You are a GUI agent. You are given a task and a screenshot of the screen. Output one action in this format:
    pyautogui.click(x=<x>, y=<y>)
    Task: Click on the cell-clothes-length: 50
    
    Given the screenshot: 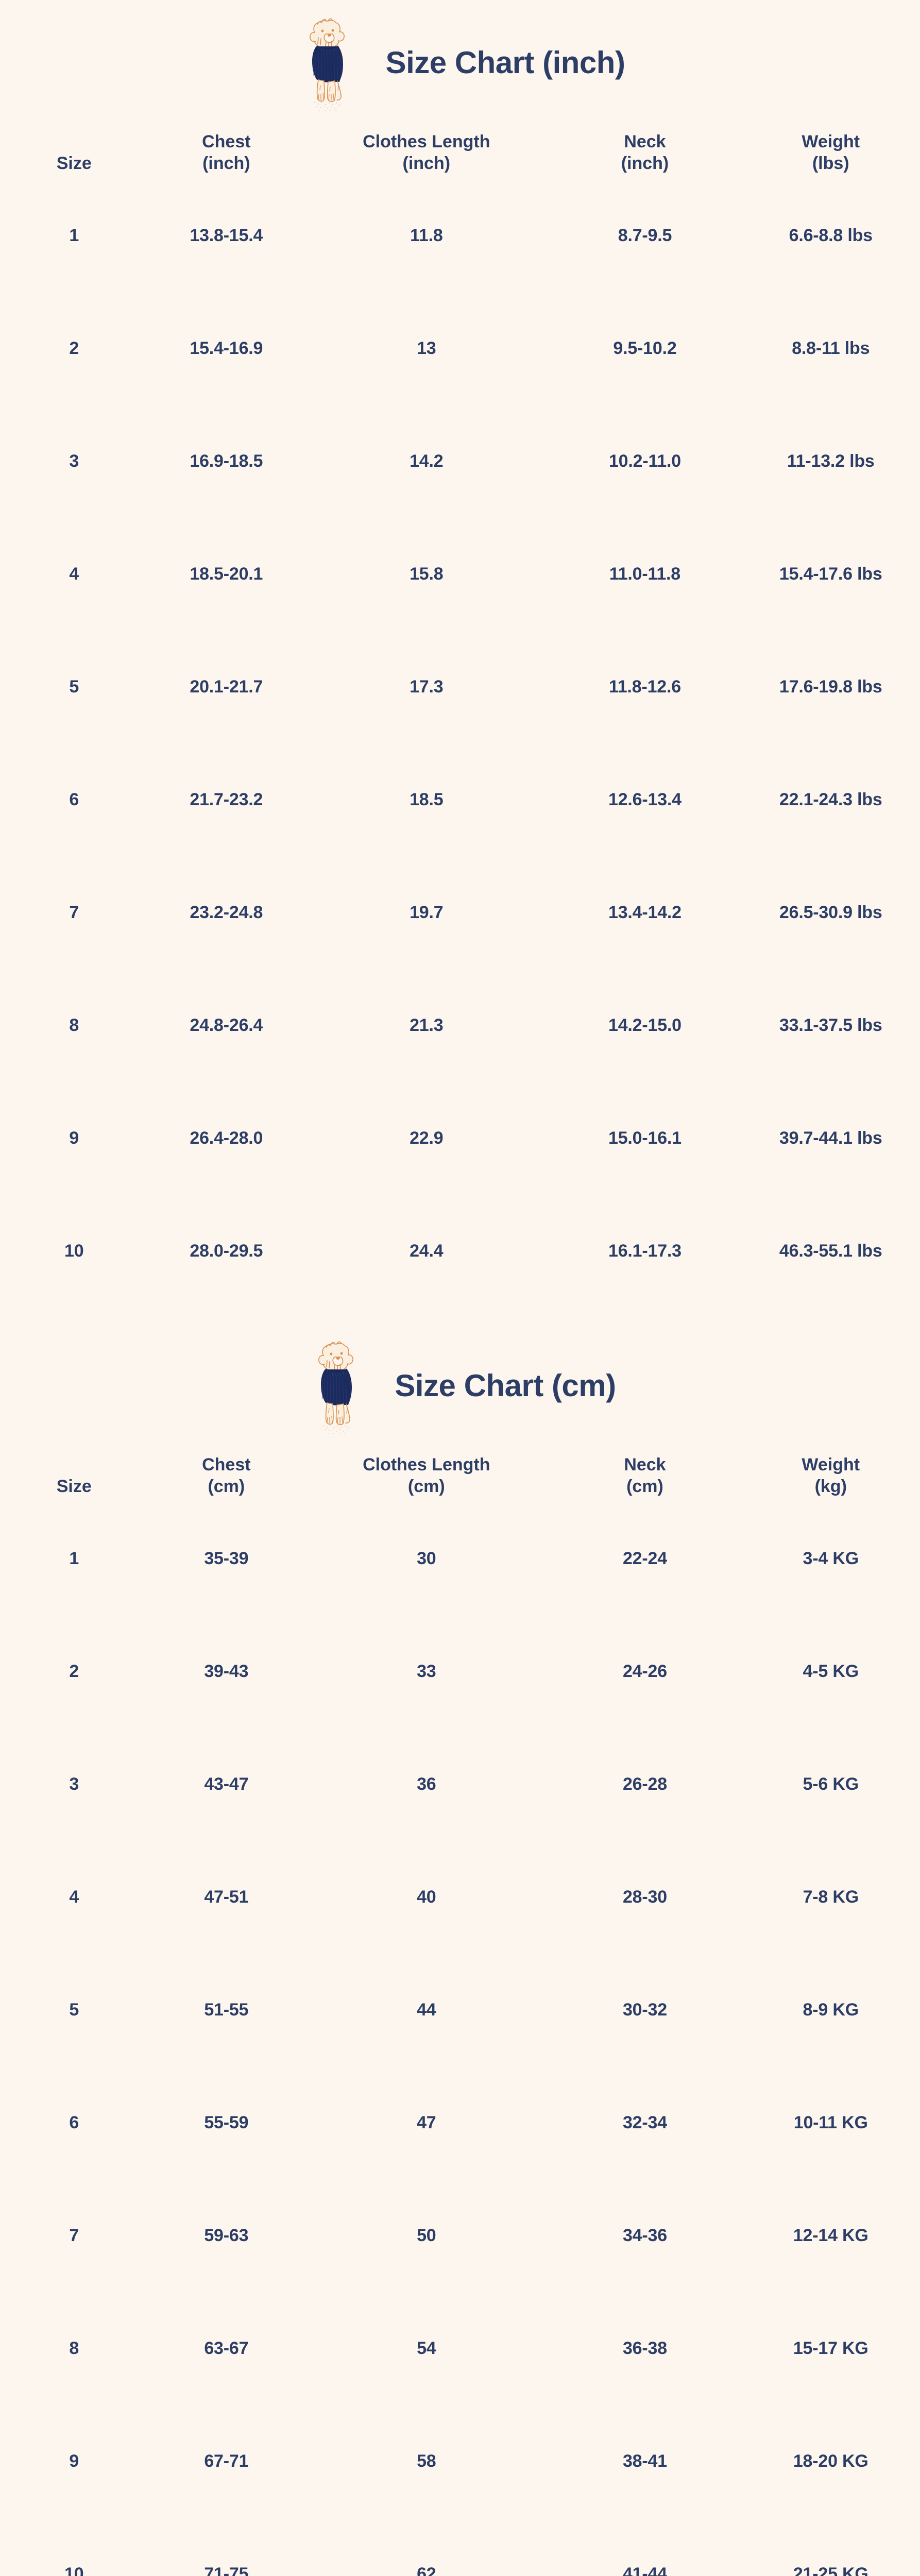 What is the action you would take?
    pyautogui.click(x=426, y=2235)
    